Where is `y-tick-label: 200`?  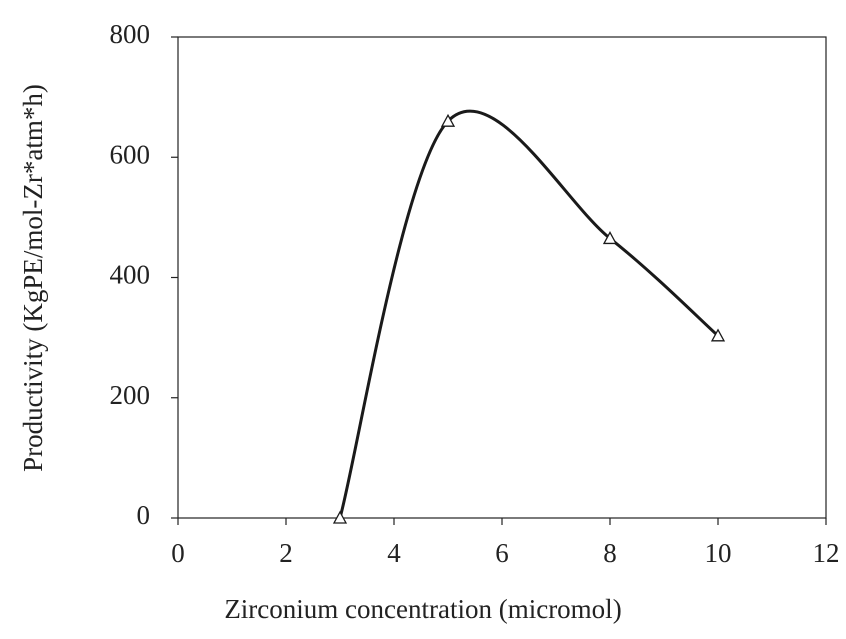
y-tick-label: 200 is located at coordinates (130, 395).